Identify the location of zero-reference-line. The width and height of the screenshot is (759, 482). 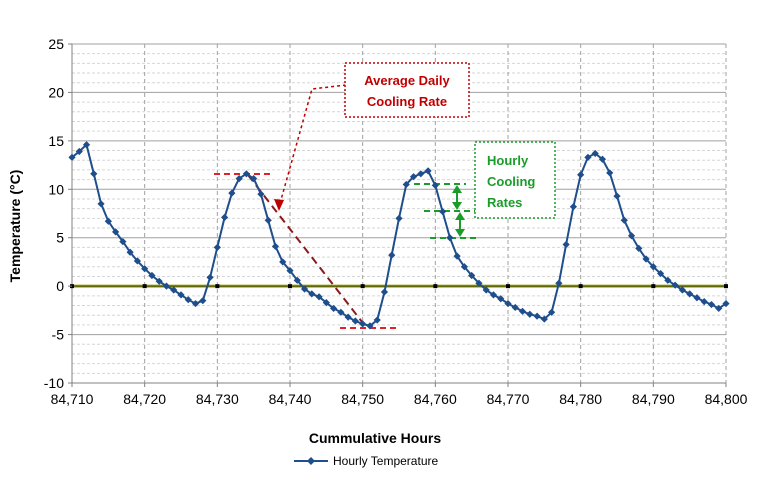
(399, 286).